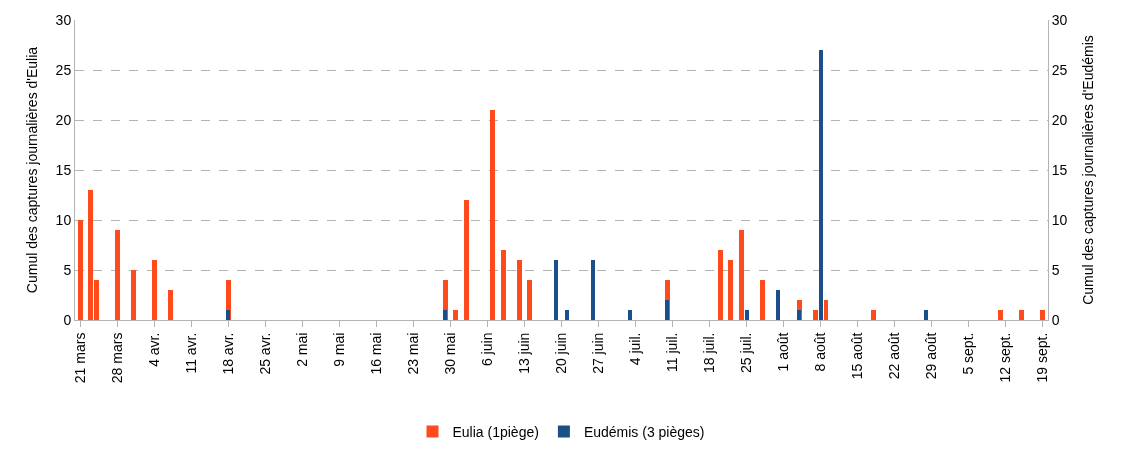  Describe the element at coordinates (894, 356) in the screenshot. I see `x-tick-label: 22 août` at that location.